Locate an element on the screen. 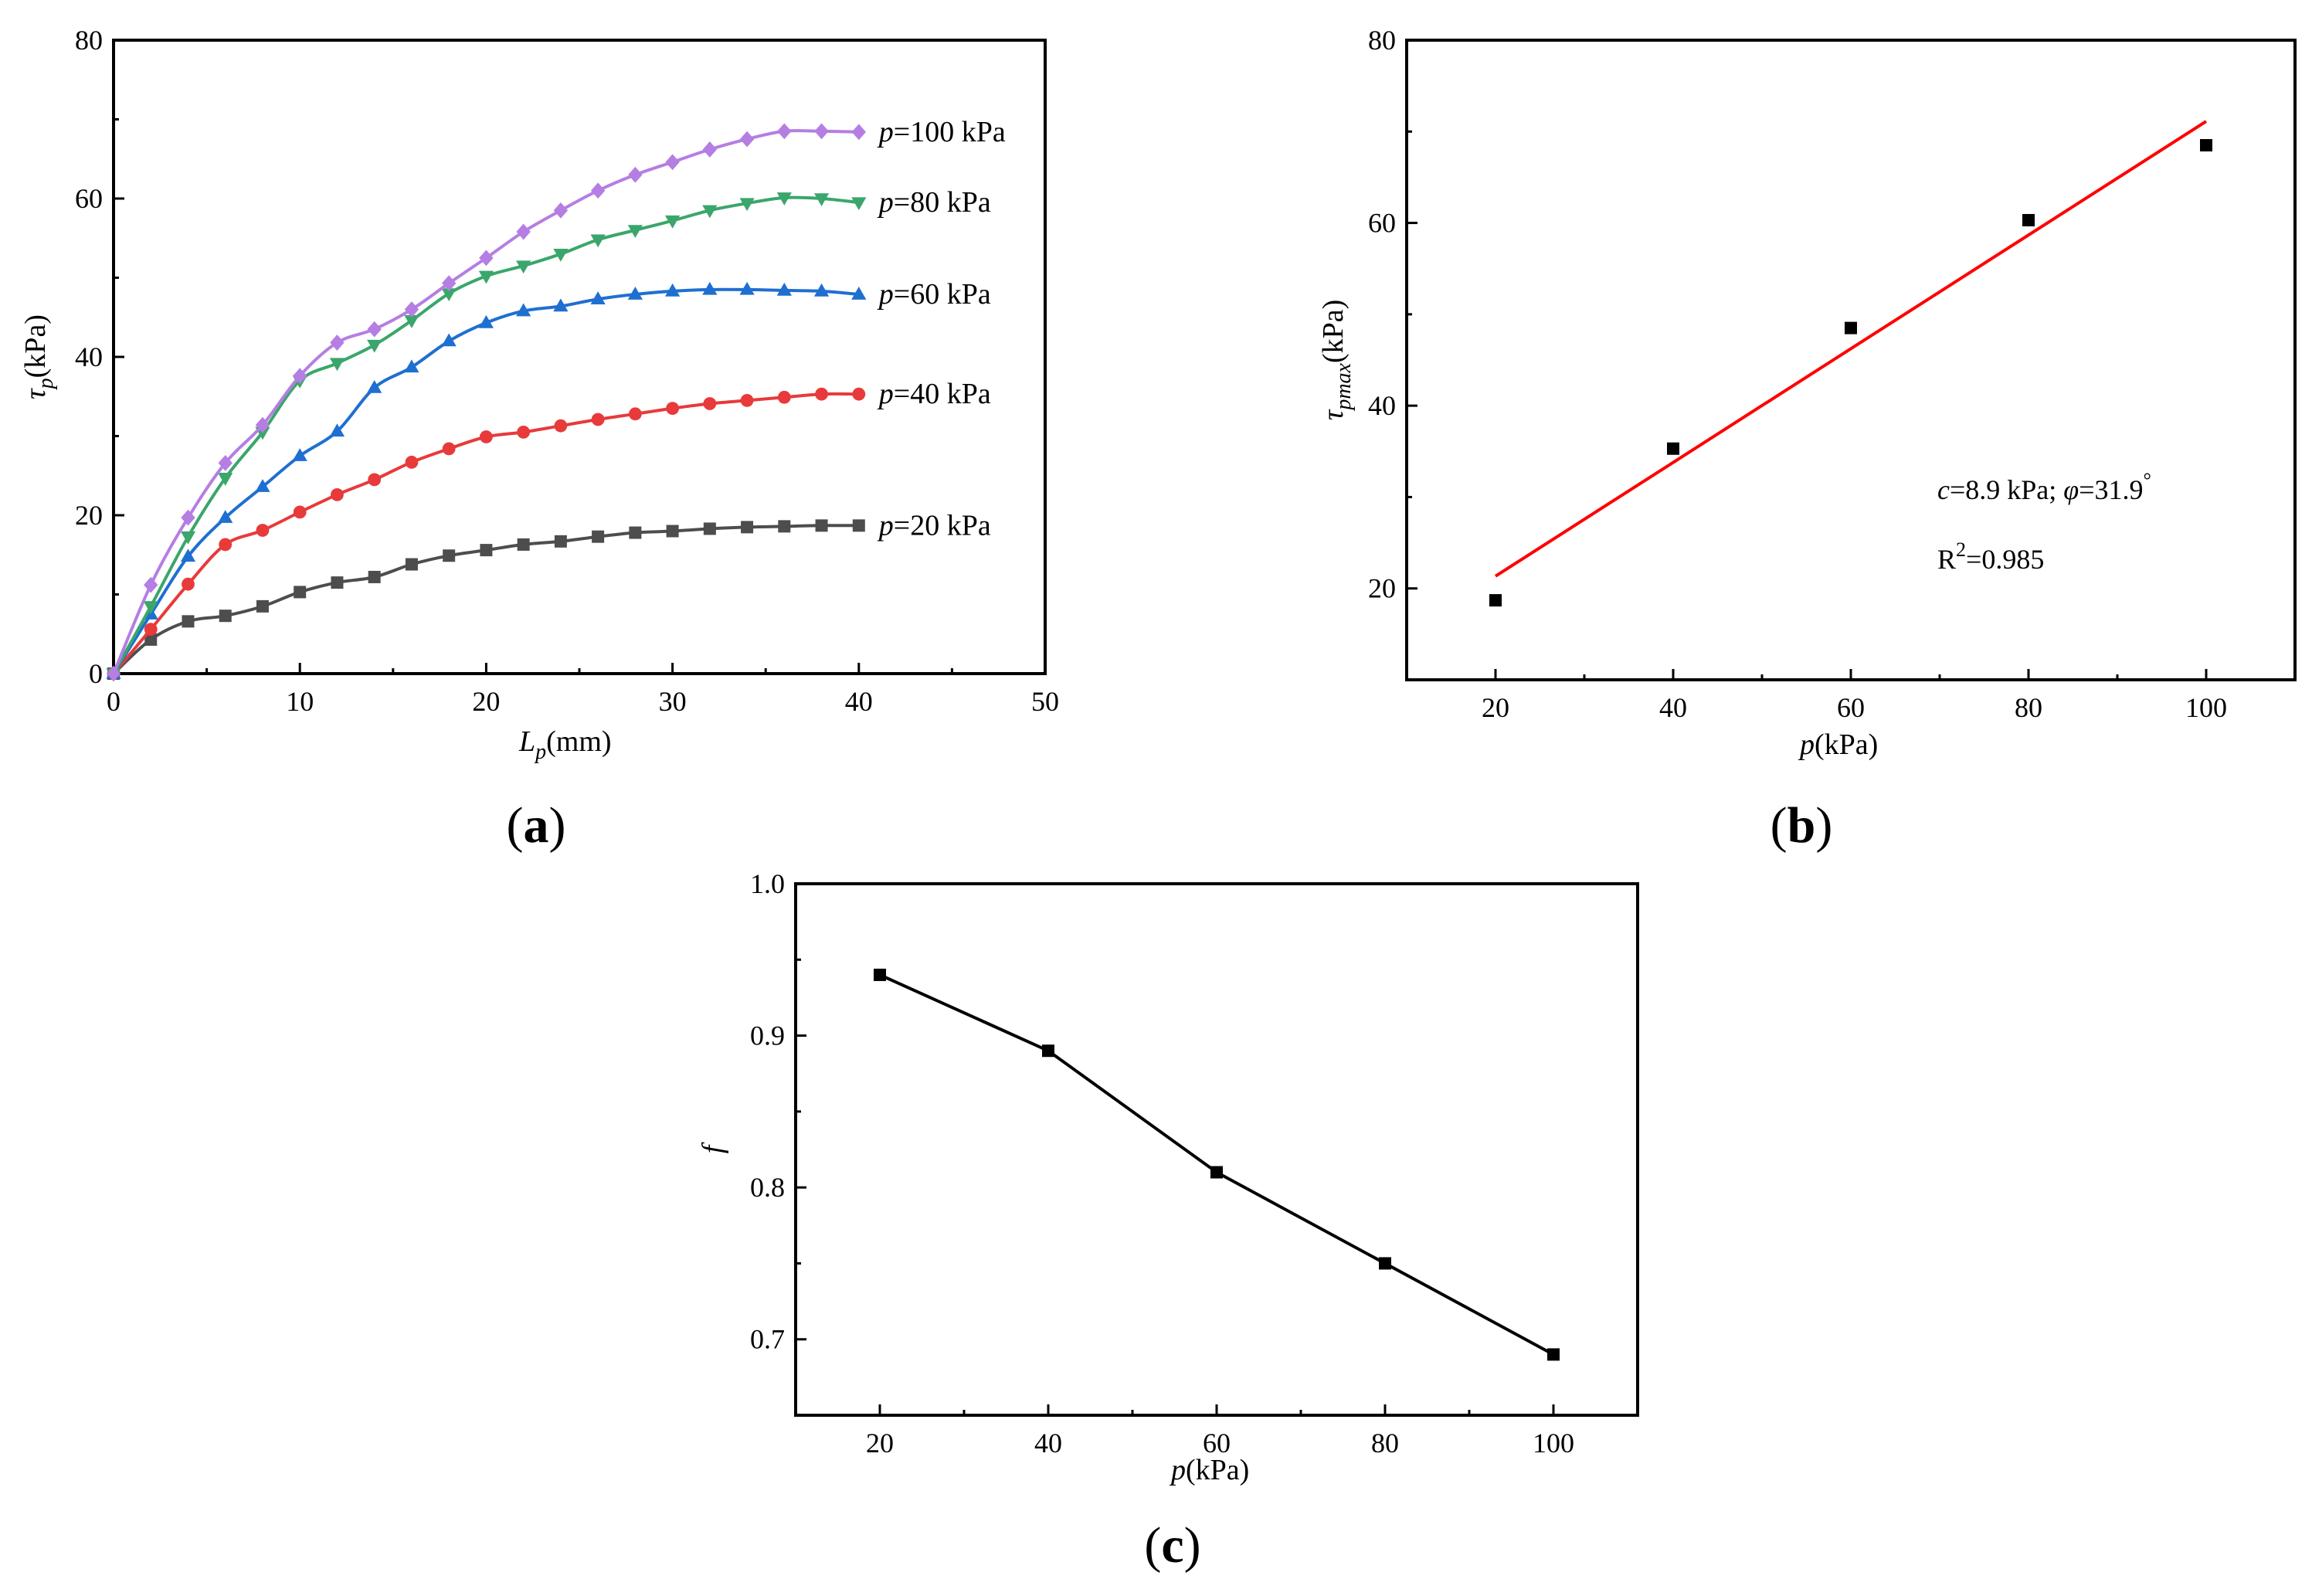 The height and width of the screenshot is (1596, 2312). panel-a-y-axis-title: τp(kPa) is located at coordinates (38, 356).